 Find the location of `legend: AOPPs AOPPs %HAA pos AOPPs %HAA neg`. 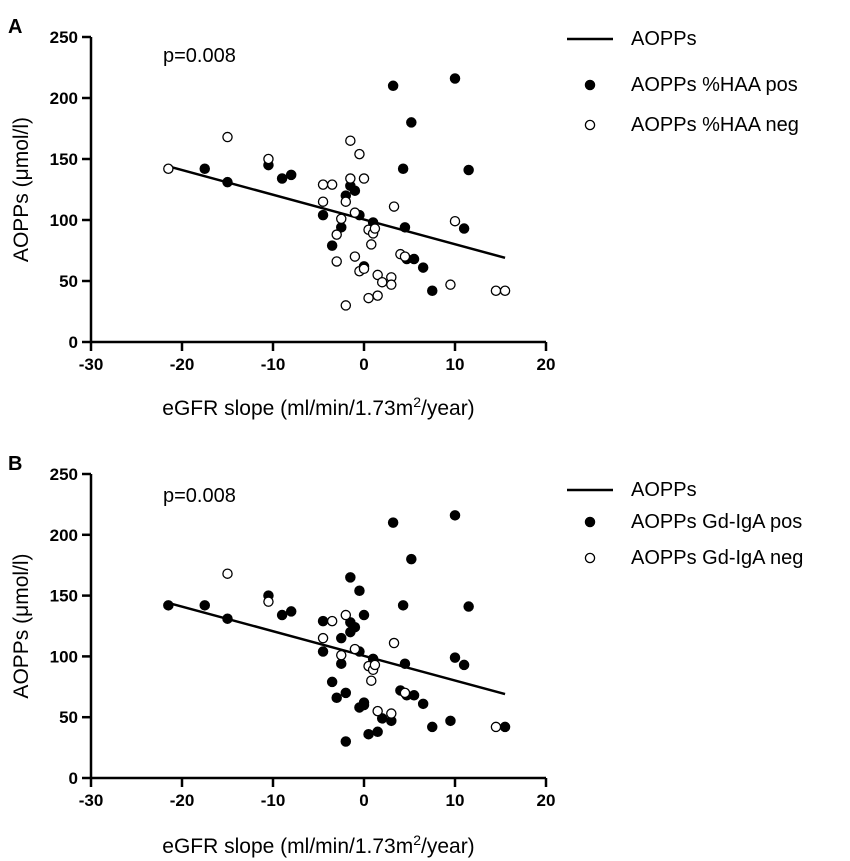

legend: AOPPs AOPPs %HAA pos AOPPs %HAA neg is located at coordinates (683, 82).